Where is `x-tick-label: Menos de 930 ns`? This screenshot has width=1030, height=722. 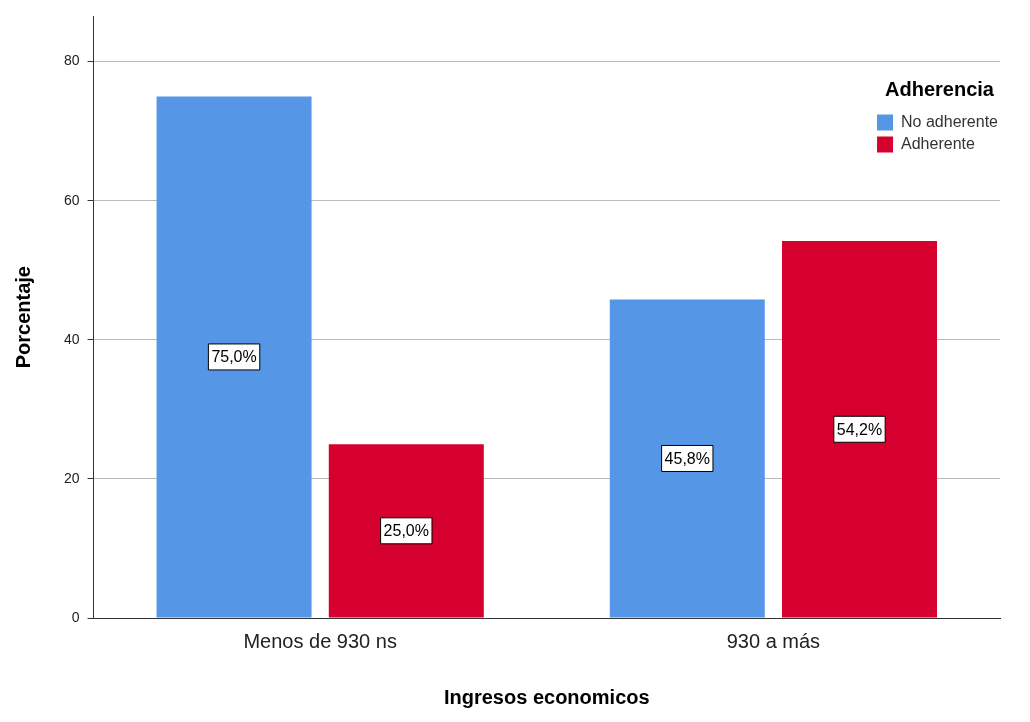
x-tick-label: Menos de 930 ns is located at coordinates (320, 640).